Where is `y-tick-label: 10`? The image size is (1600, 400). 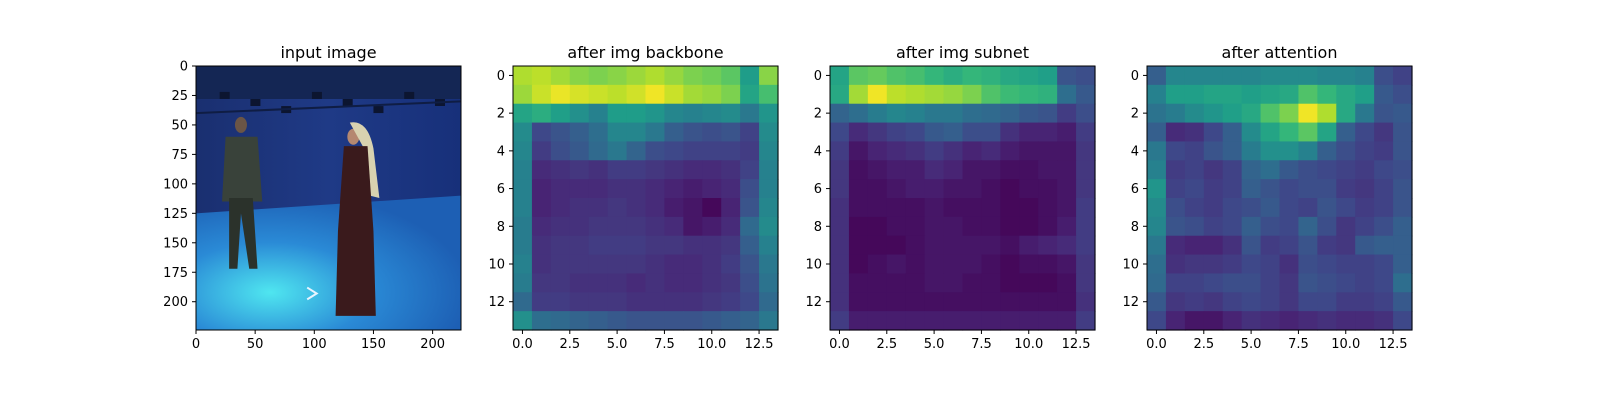 y-tick-label: 10 is located at coordinates (1130, 265).